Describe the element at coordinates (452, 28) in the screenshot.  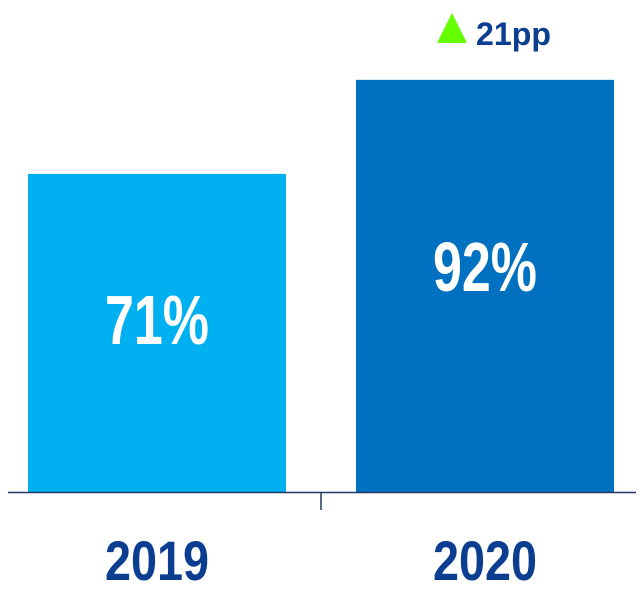
I see `up-triangle-icon` at that location.